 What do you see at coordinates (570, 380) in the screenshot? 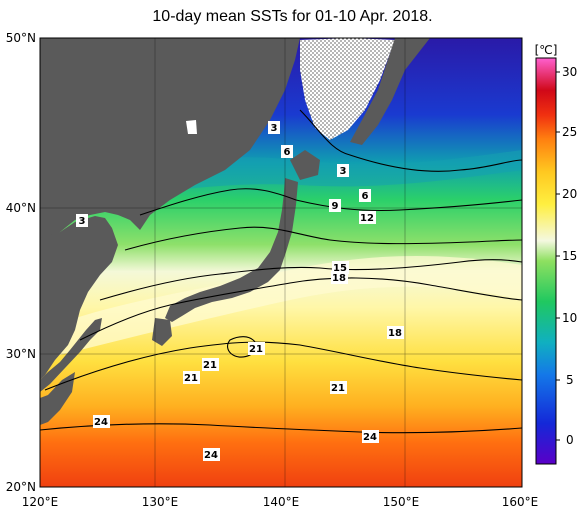
I see `colorbar-tick-label: 5` at bounding box center [570, 380].